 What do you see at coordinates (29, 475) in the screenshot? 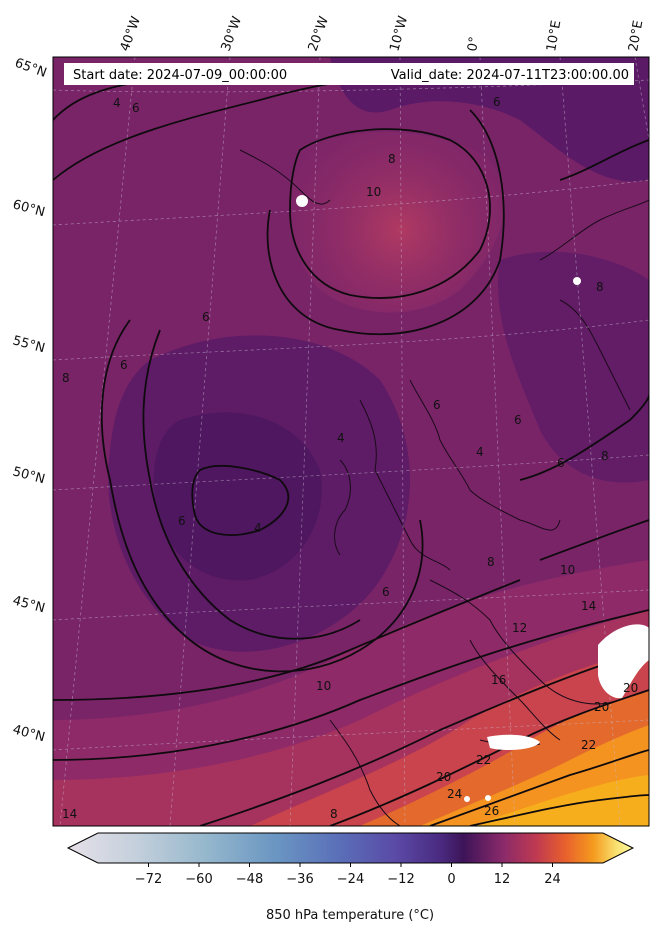
I see `lat-label: 50°N` at bounding box center [29, 475].